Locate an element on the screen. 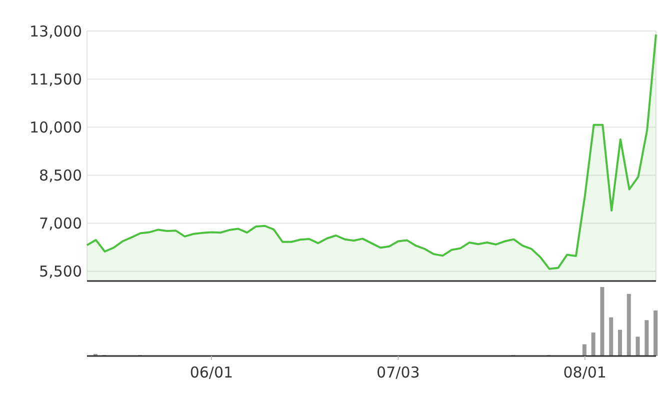  x-tick-label: 06/01 is located at coordinates (212, 373).